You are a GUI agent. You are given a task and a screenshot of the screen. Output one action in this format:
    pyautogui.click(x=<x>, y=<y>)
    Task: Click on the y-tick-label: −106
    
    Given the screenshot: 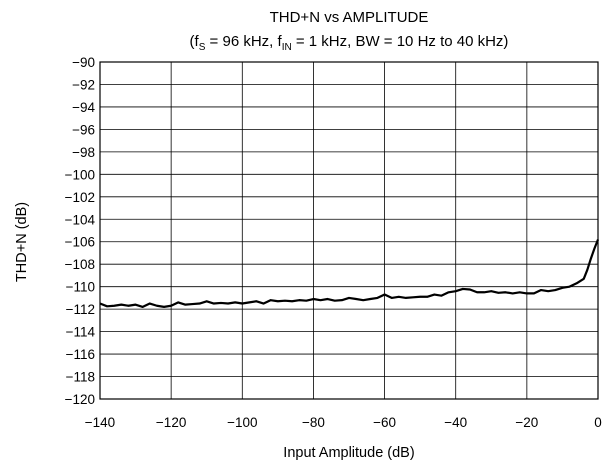 What is the action you would take?
    pyautogui.click(x=80, y=242)
    